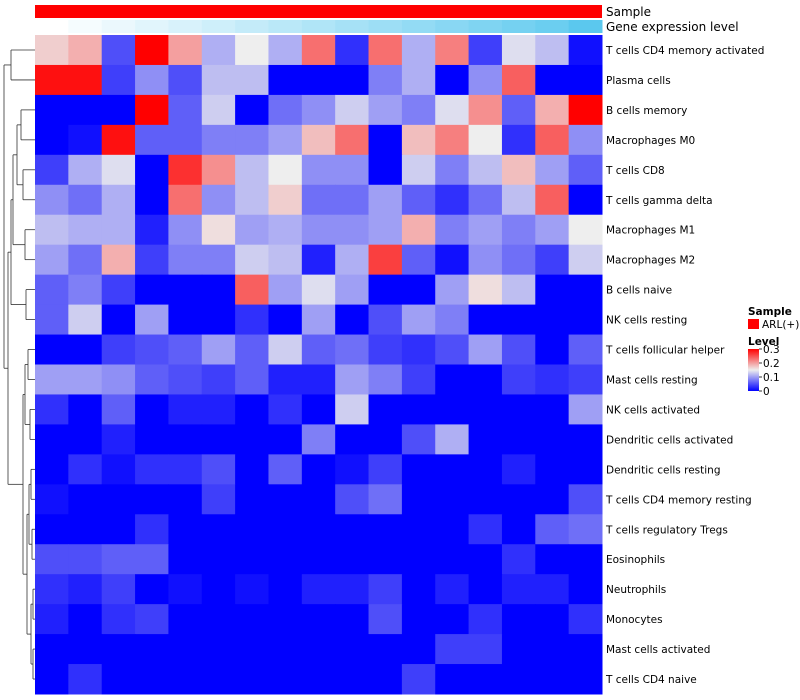 Image resolution: width=800 pixels, height=700 pixels. I want to click on row-label: T cells regulatory Tregs, so click(666, 530).